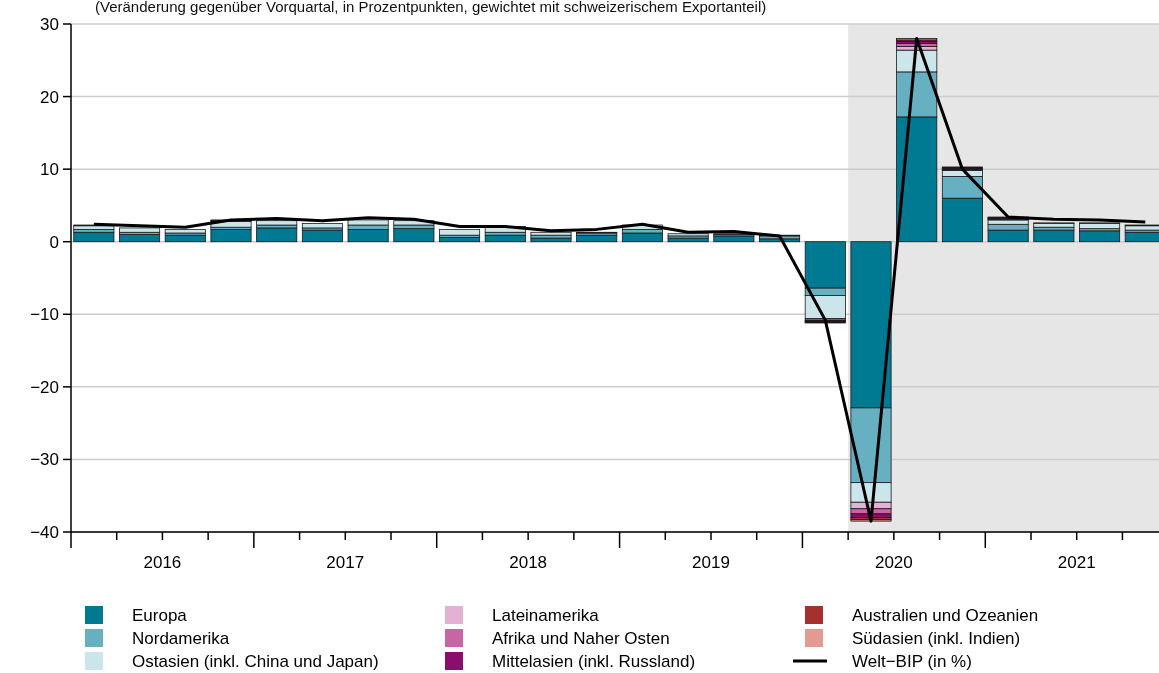 The height and width of the screenshot is (673, 1159). What do you see at coordinates (181, 638) in the screenshot?
I see `legend-label: Nordamerika` at bounding box center [181, 638].